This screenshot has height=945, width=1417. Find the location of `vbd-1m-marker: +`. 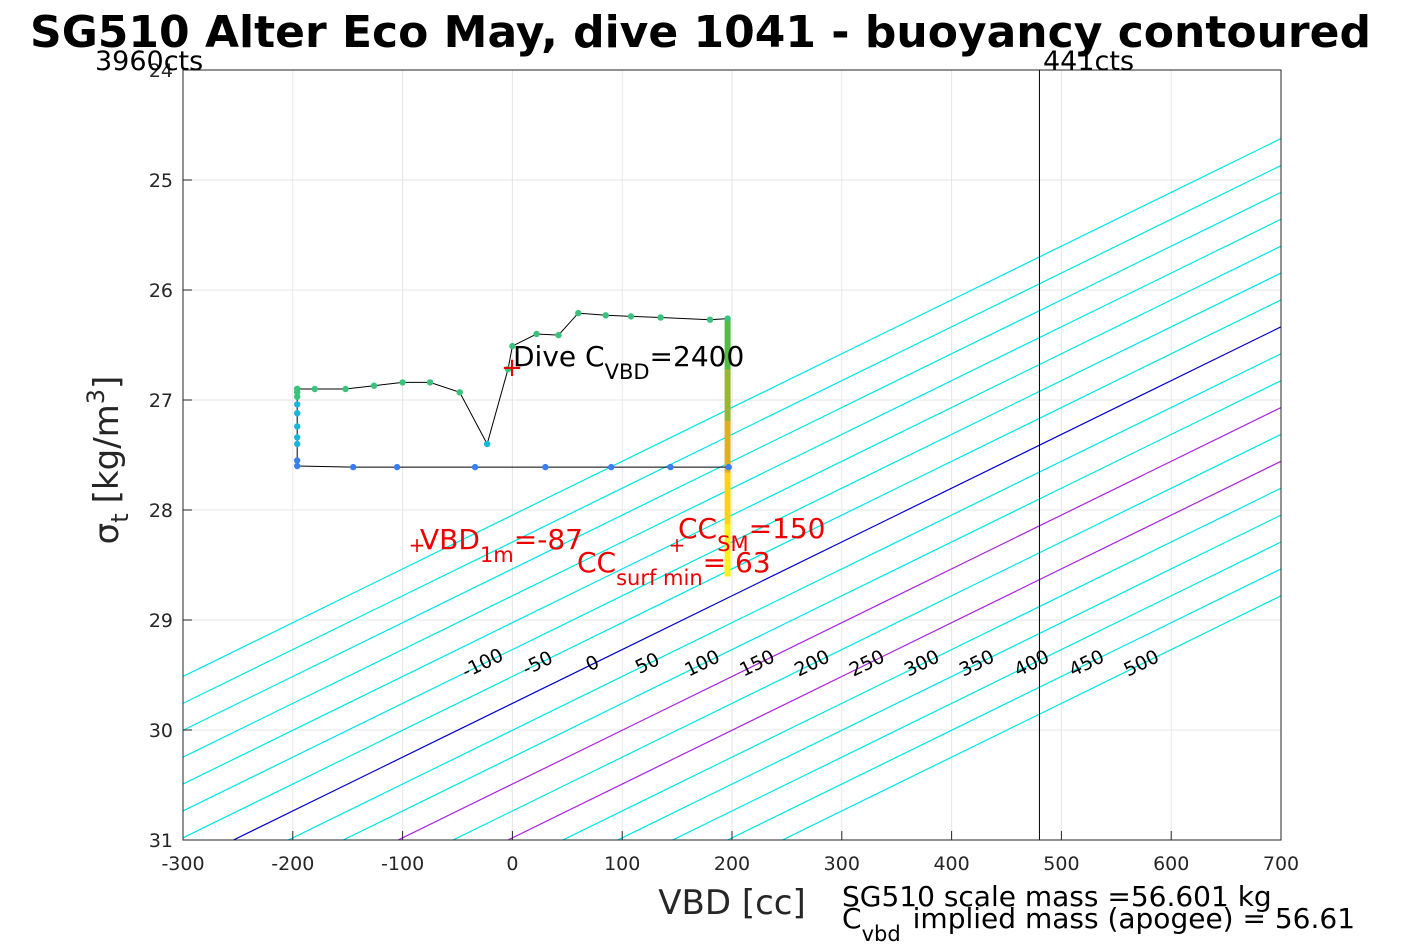

vbd-1m-marker: + is located at coordinates (417, 545).